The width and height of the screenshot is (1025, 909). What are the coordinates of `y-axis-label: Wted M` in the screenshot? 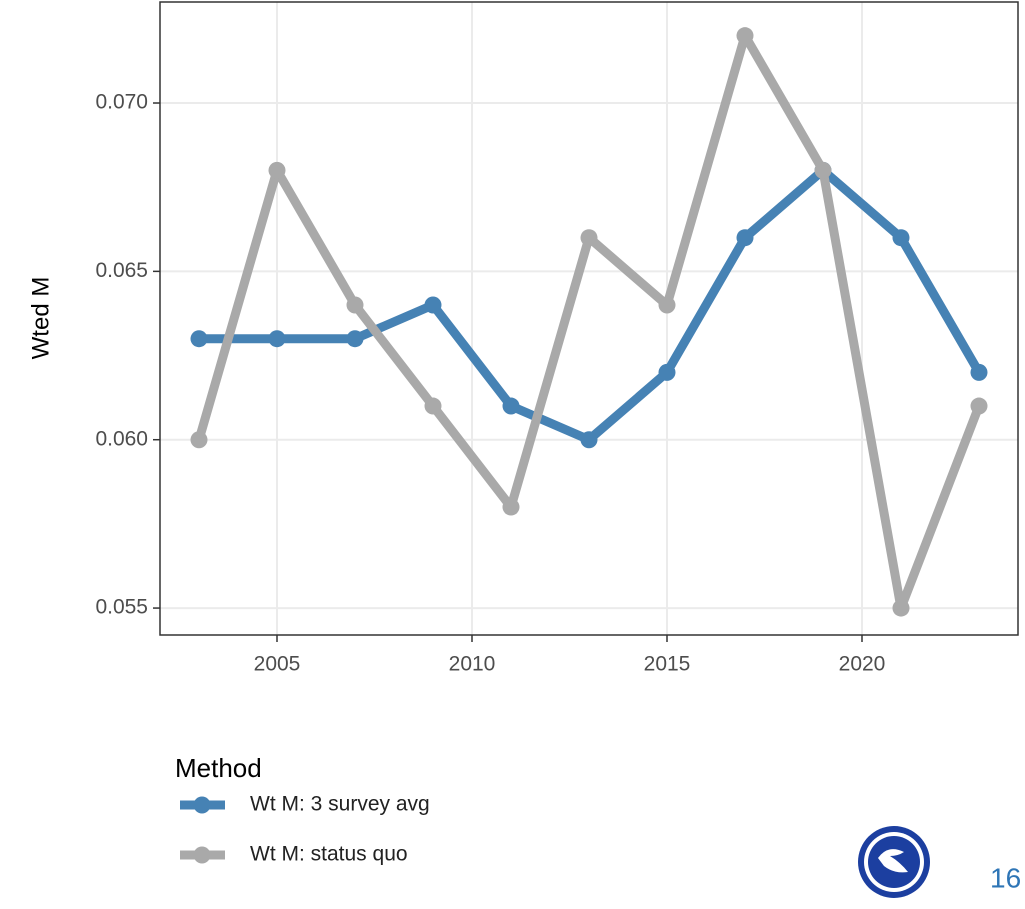 It's located at (40, 318).